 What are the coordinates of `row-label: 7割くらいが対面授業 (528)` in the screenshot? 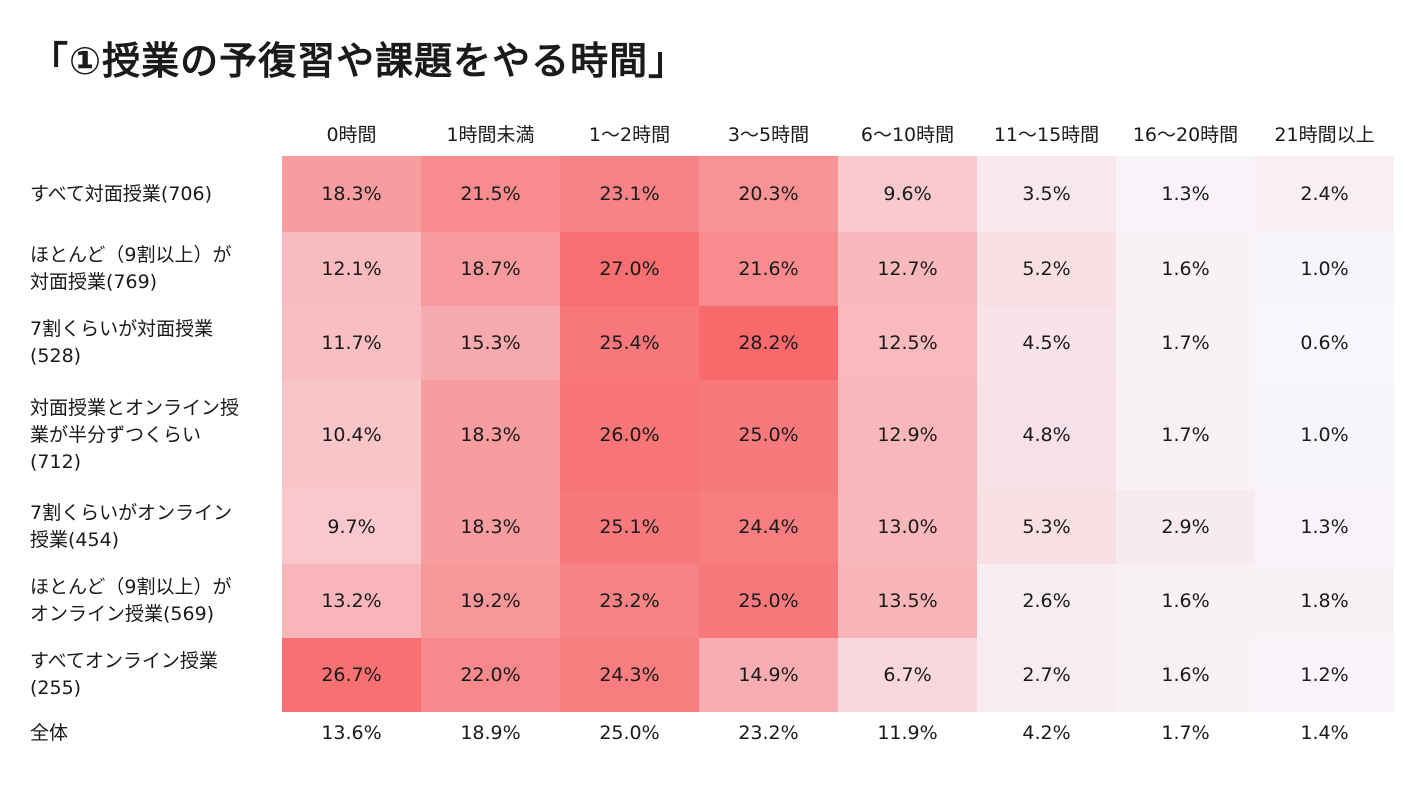 It's located at (122, 342).